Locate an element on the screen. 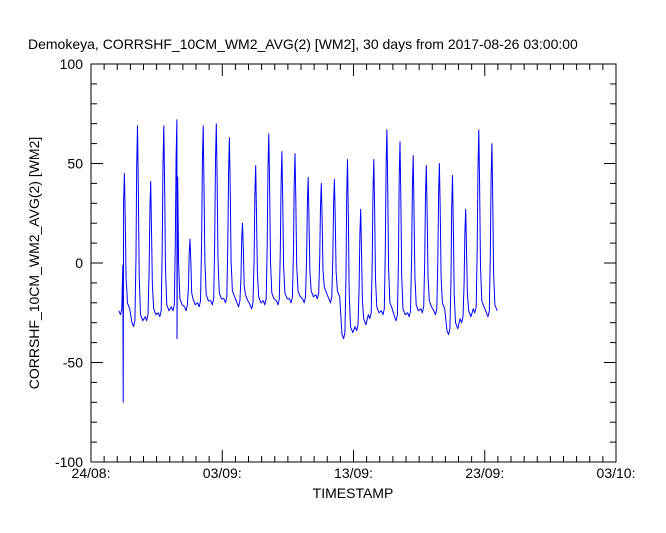  x-tick-label: 13/09: is located at coordinates (353, 473).